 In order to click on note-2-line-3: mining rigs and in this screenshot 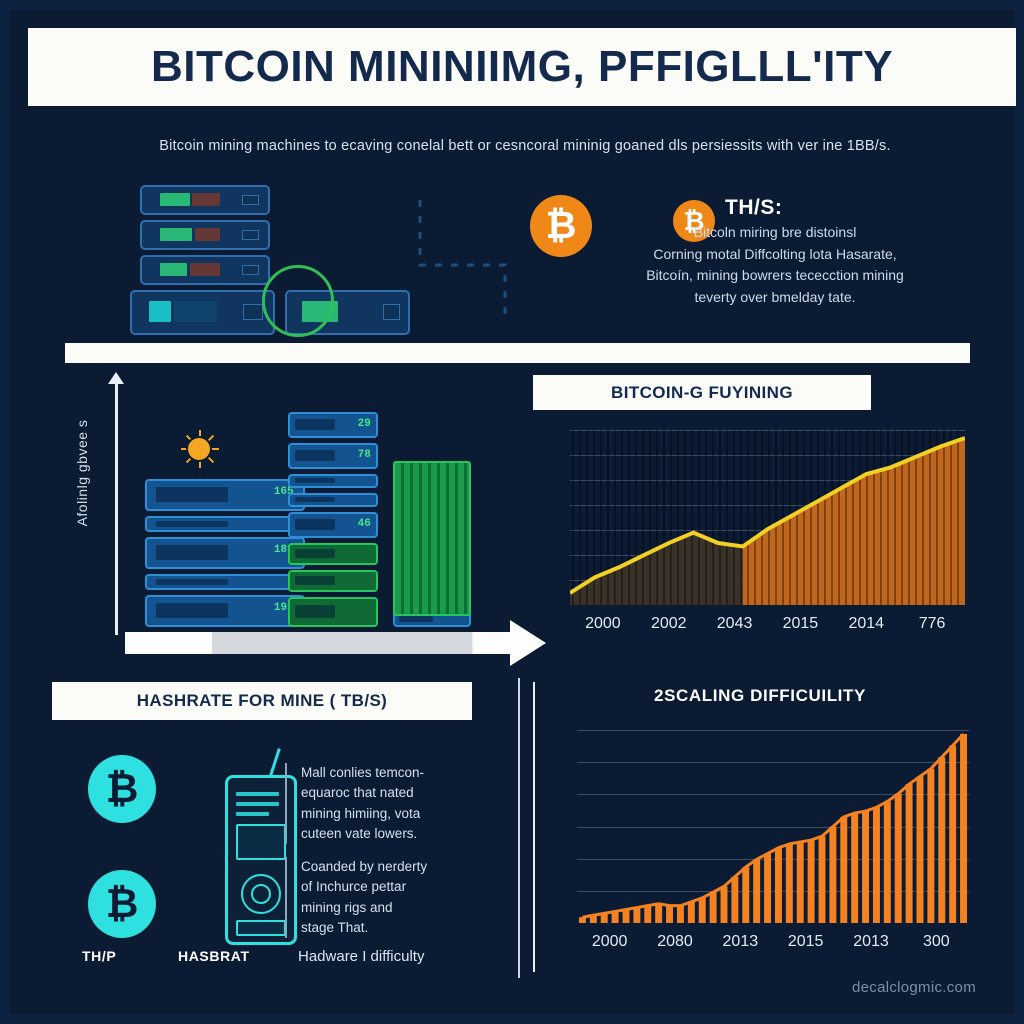, I will do `click(347, 907)`.